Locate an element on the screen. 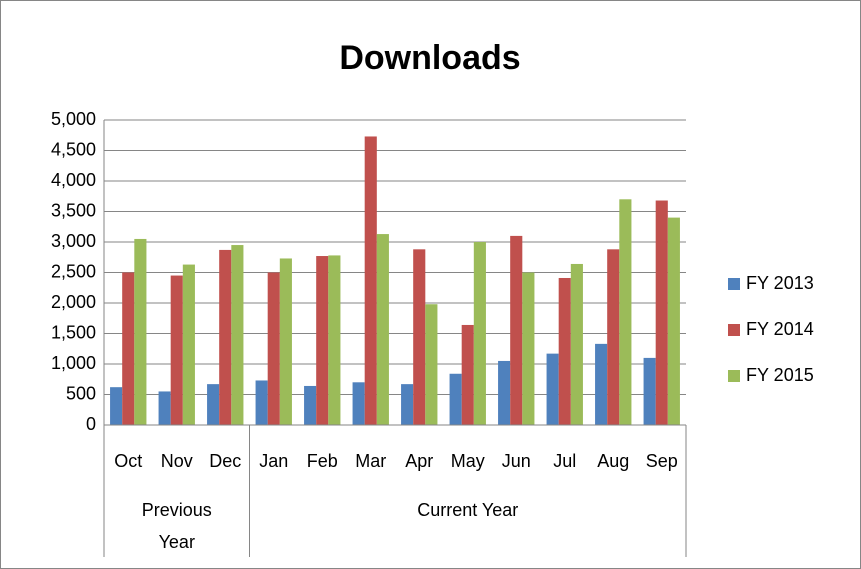 This screenshot has width=861, height=569. y-tick-label: 4,500 is located at coordinates (73, 149).